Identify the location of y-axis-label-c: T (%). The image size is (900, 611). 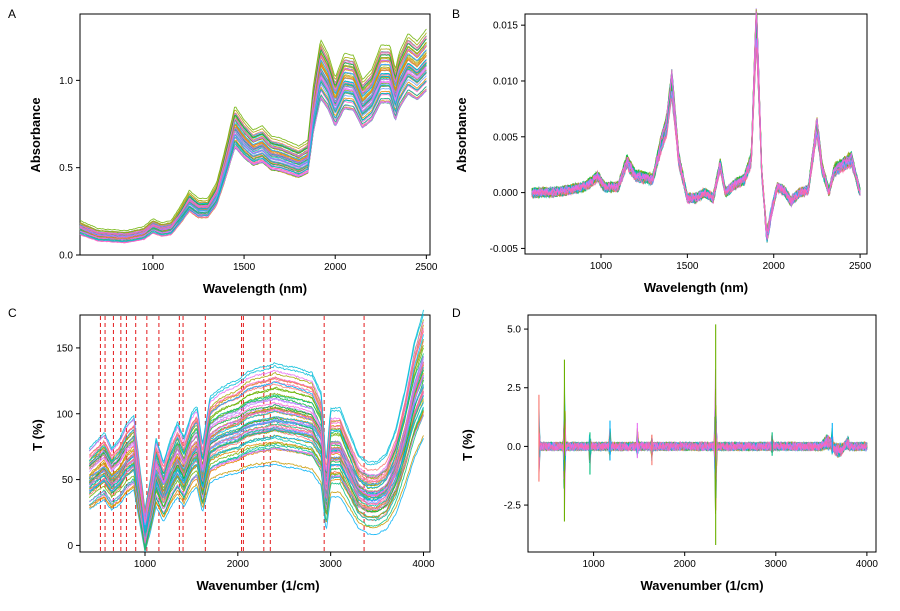
(37, 435).